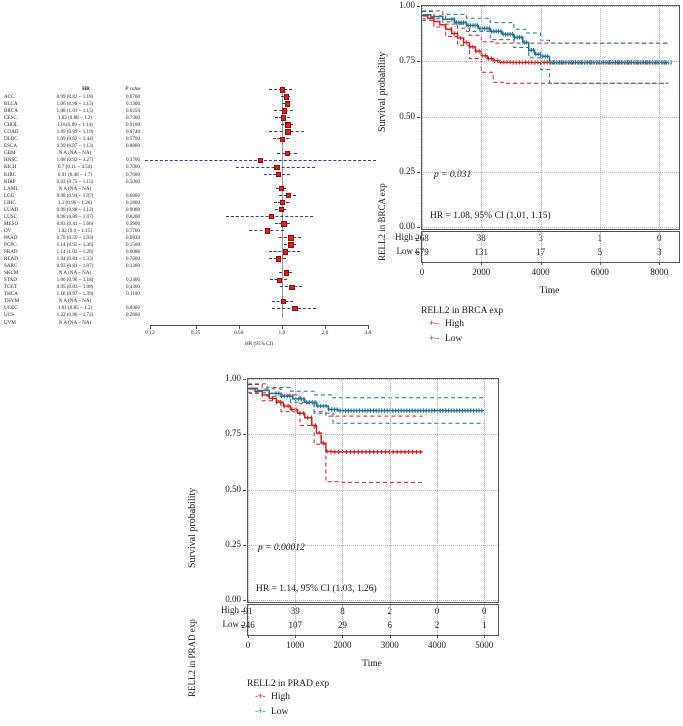  I want to click on km-prad-risk-table: 91 39 8 2 0 0 246 107 29 6 2 1, so click(370, 620).